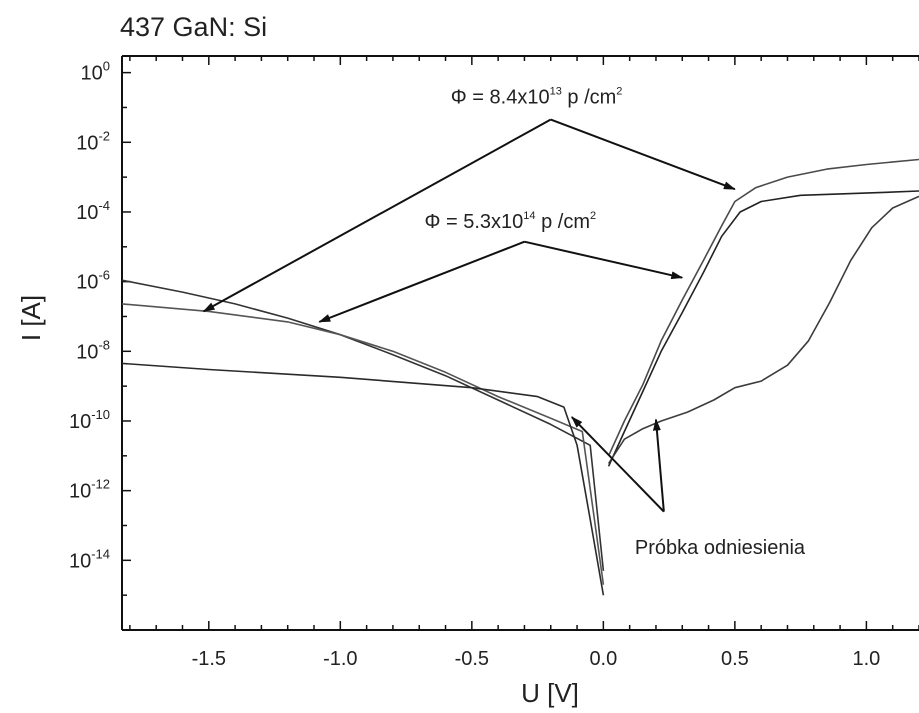 Image resolution: width=919 pixels, height=713 pixels. Describe the element at coordinates (89, 490) in the screenshot. I see `y-tick-label: 10⁻¹²` at that location.